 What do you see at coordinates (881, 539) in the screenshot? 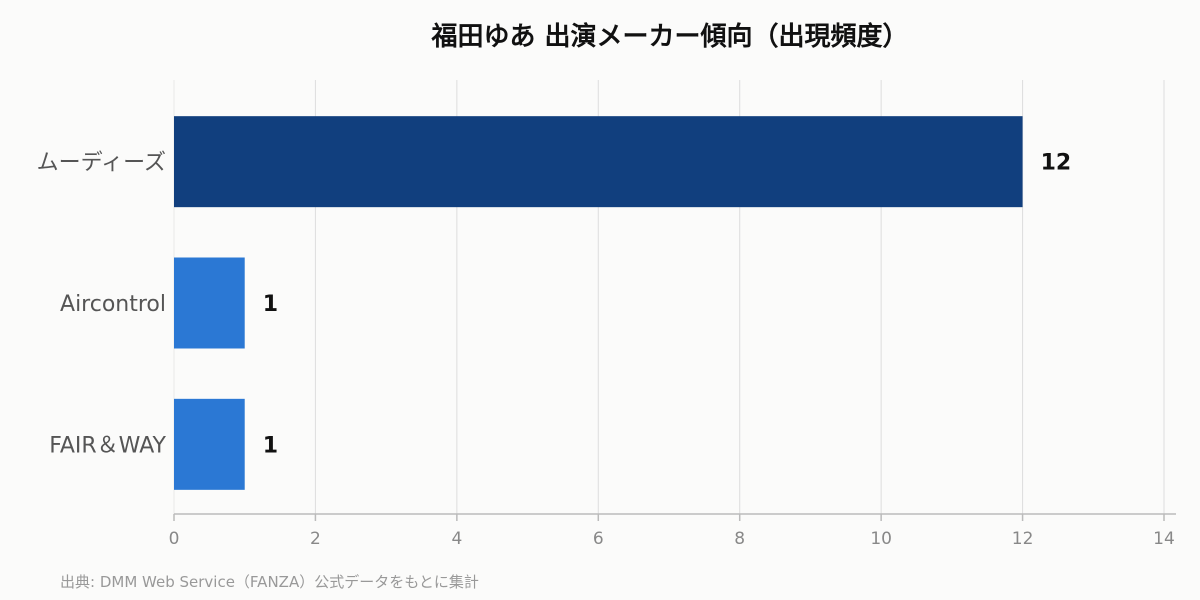
I see `x-tick-label: 10` at bounding box center [881, 539].